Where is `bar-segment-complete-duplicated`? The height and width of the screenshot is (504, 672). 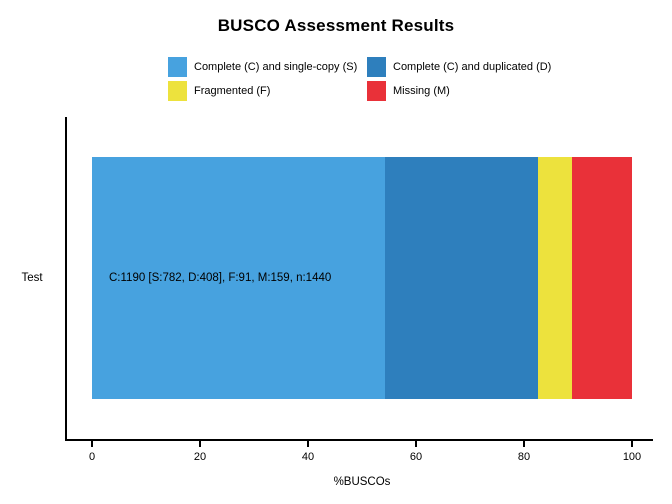 bar-segment-complete-duplicated is located at coordinates (462, 278).